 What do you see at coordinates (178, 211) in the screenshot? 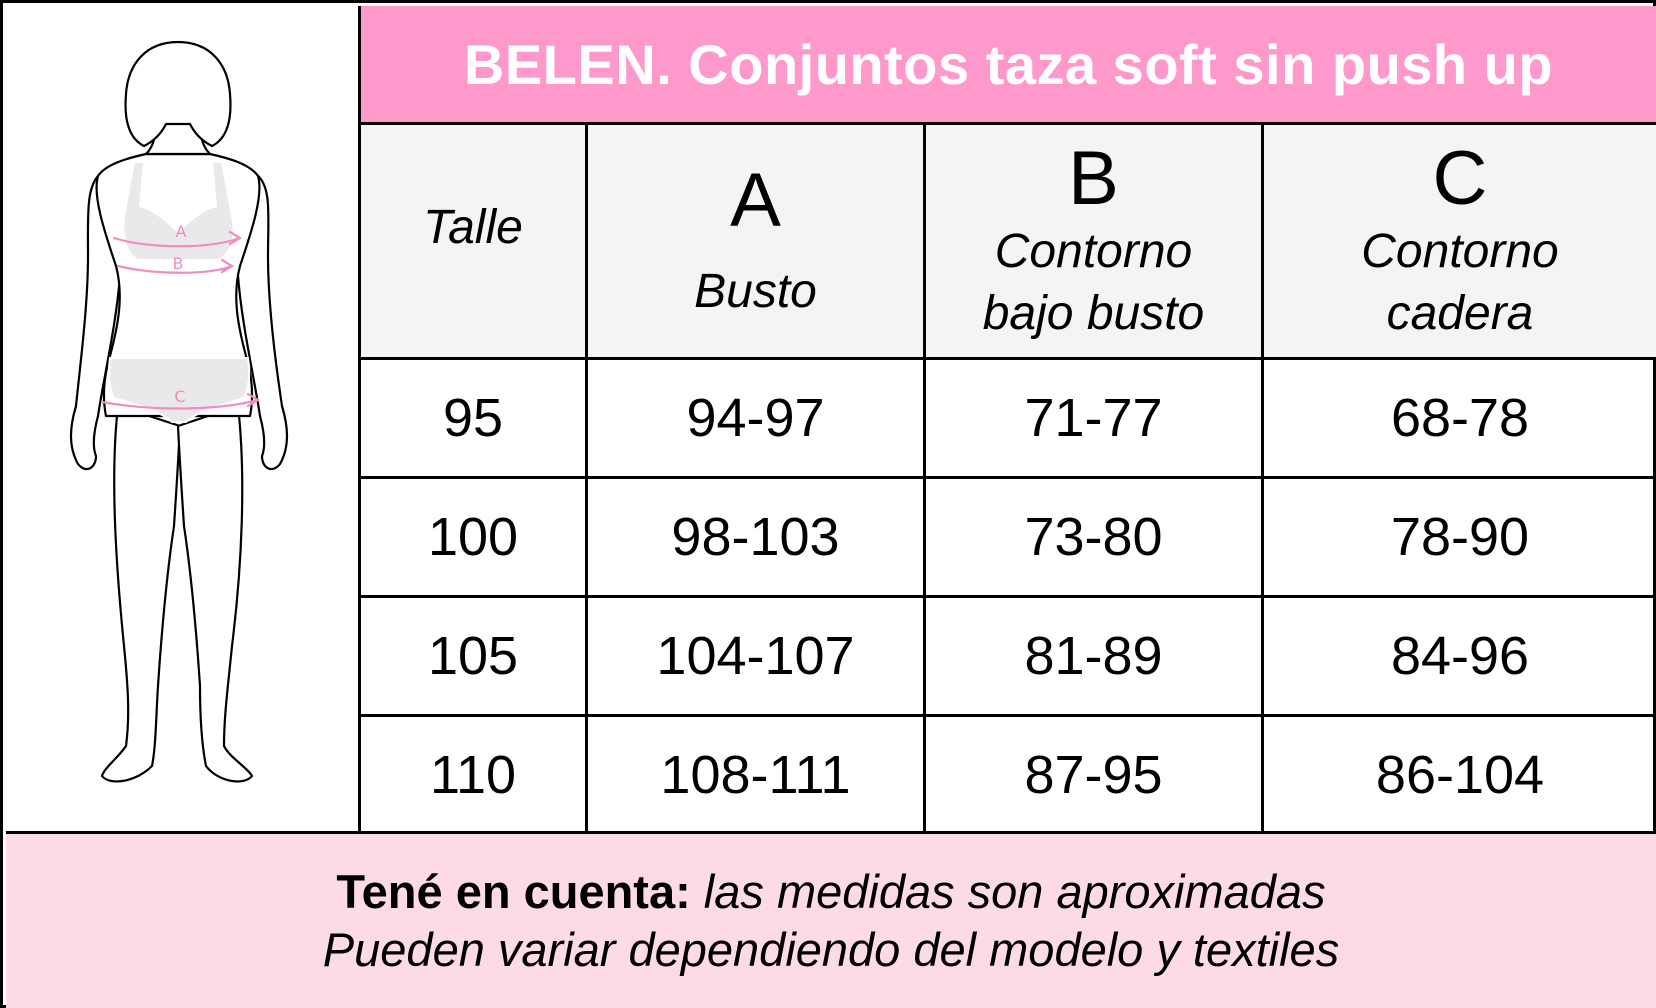
I see `bra-shape` at bounding box center [178, 211].